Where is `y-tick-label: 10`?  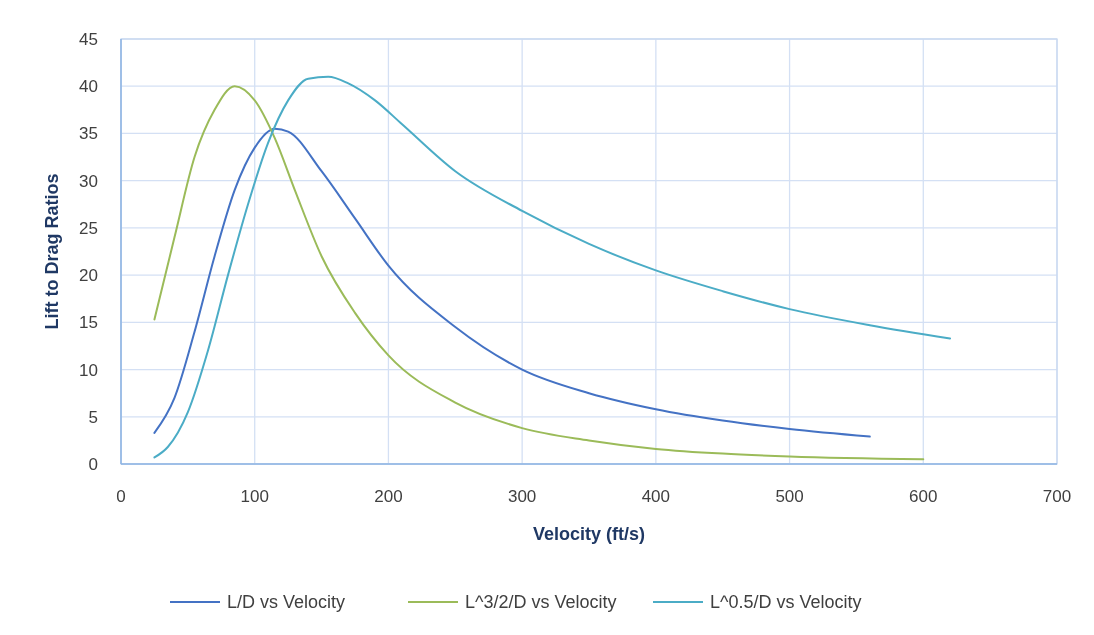 y-tick-label: 10 is located at coordinates (88, 370).